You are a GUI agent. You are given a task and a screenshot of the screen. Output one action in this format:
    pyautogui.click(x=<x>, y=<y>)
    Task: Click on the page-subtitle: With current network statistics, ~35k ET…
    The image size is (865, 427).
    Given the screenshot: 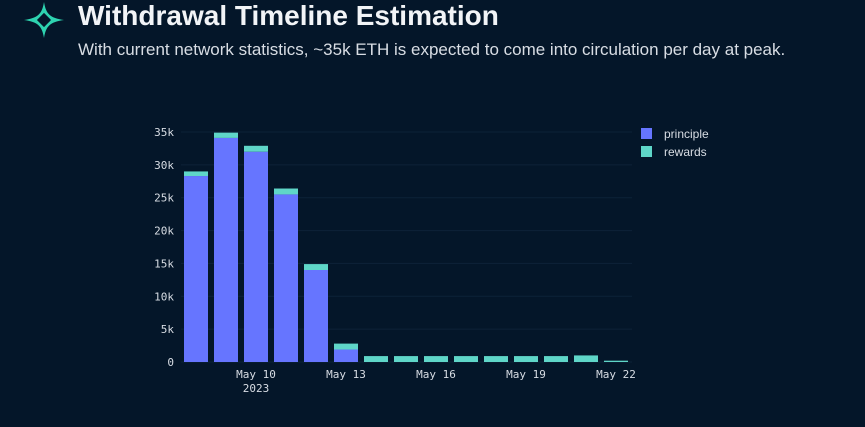 What is the action you would take?
    pyautogui.click(x=432, y=49)
    